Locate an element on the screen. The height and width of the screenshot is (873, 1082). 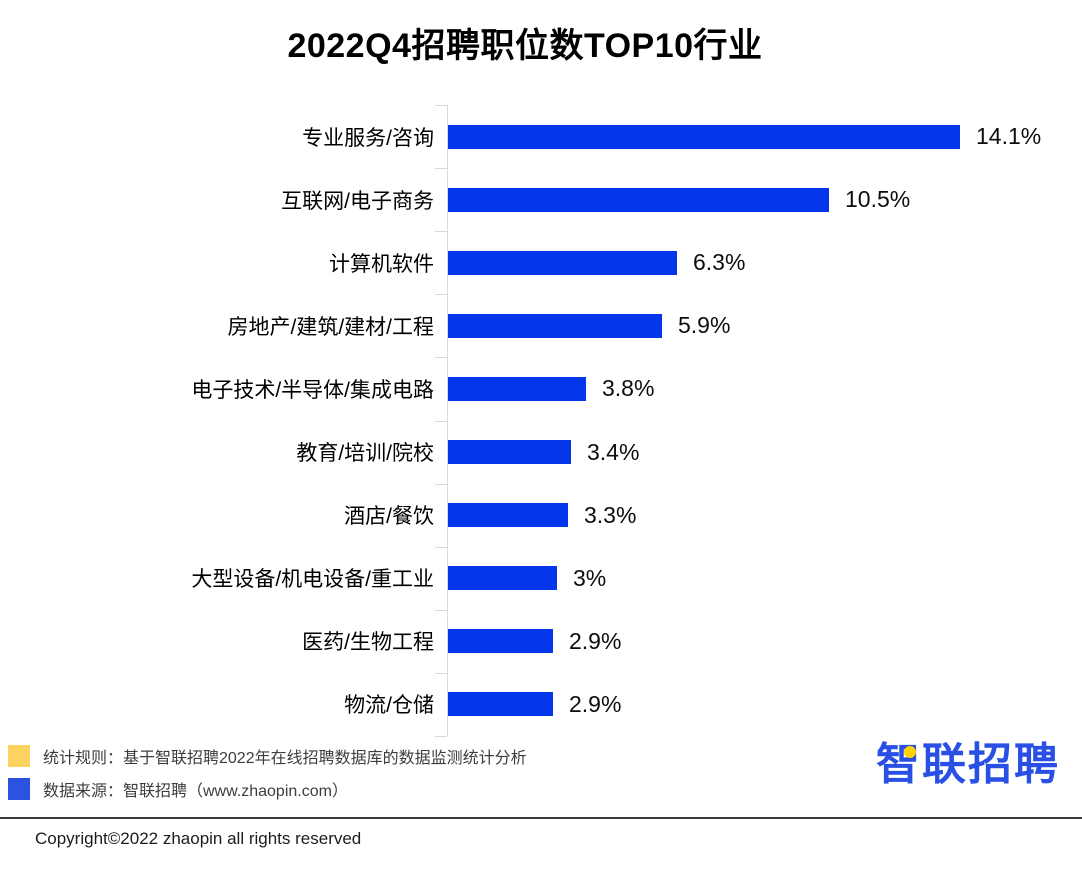
logo-text: 智联招聘 is located at coordinates (968, 764).